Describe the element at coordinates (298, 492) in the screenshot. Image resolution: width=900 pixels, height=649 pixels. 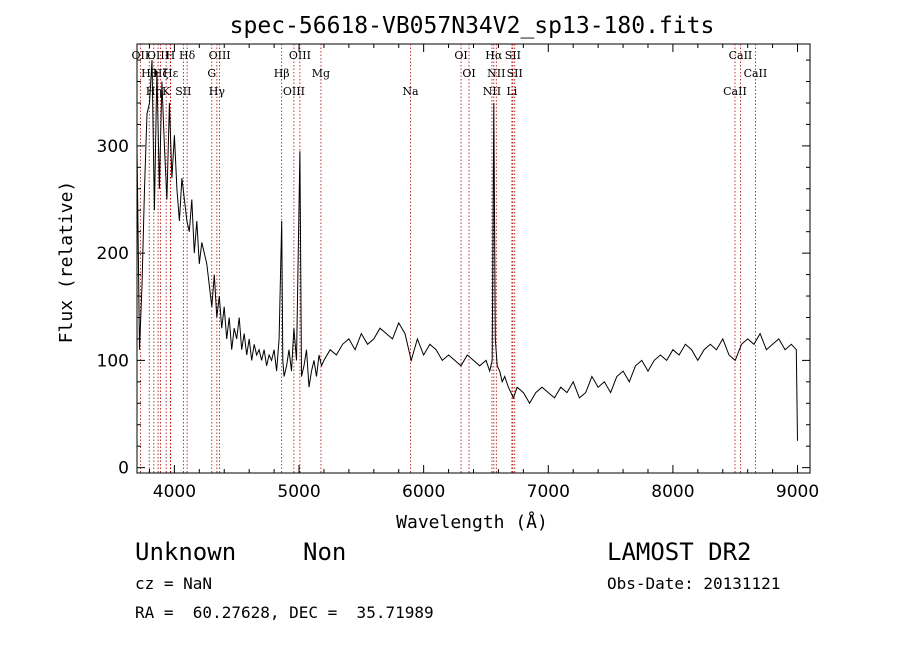
I see `x-tick-label: 5000` at that location.